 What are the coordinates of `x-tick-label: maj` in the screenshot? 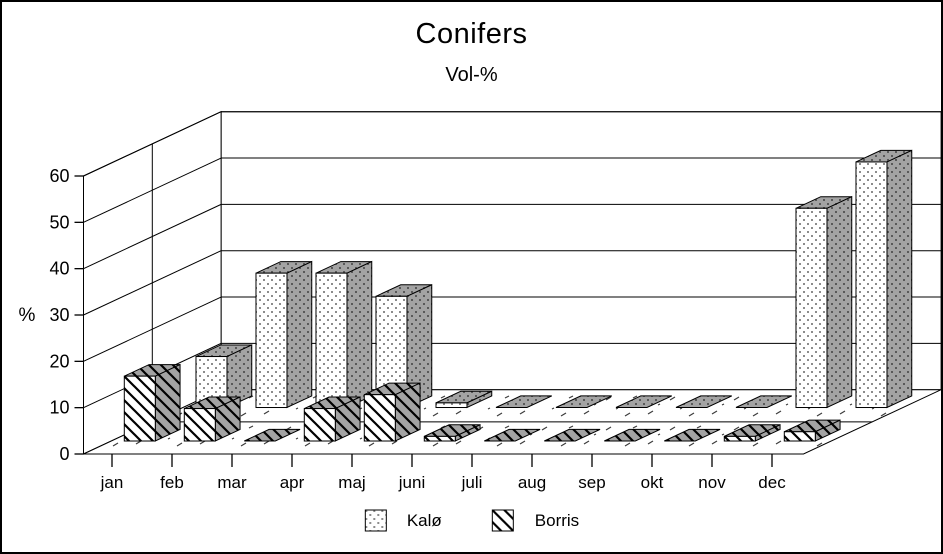 It's located at (351, 482).